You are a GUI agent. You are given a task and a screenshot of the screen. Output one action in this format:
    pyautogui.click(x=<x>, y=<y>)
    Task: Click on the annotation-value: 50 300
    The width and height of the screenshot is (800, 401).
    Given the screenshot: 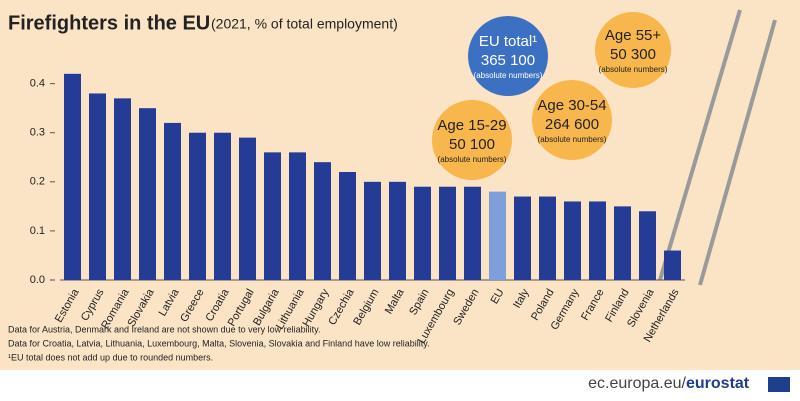 What is the action you would take?
    pyautogui.click(x=633, y=54)
    